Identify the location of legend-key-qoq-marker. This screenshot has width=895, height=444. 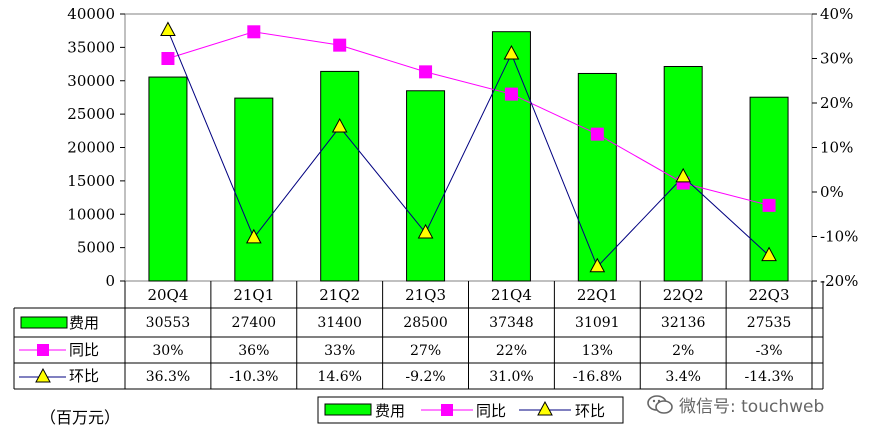
(545, 408).